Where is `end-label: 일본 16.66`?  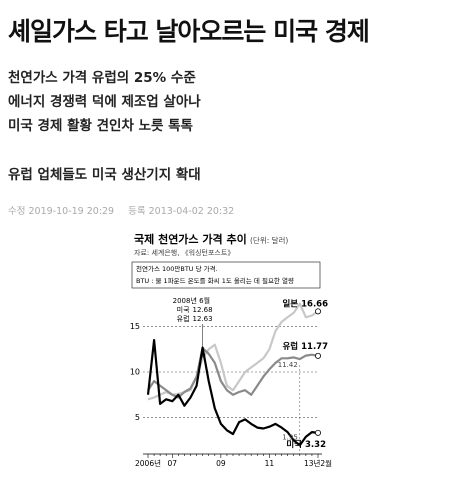 end-label: 일본 16.66 is located at coordinates (305, 303).